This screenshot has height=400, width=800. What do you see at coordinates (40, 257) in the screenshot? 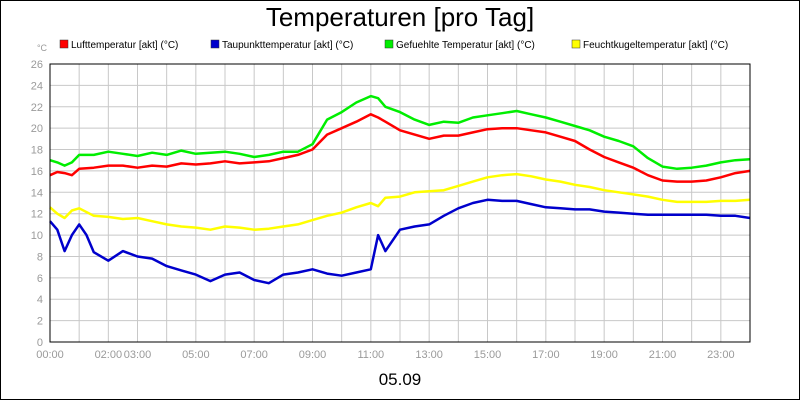
I see `y-tick-label: 8` at bounding box center [40, 257].